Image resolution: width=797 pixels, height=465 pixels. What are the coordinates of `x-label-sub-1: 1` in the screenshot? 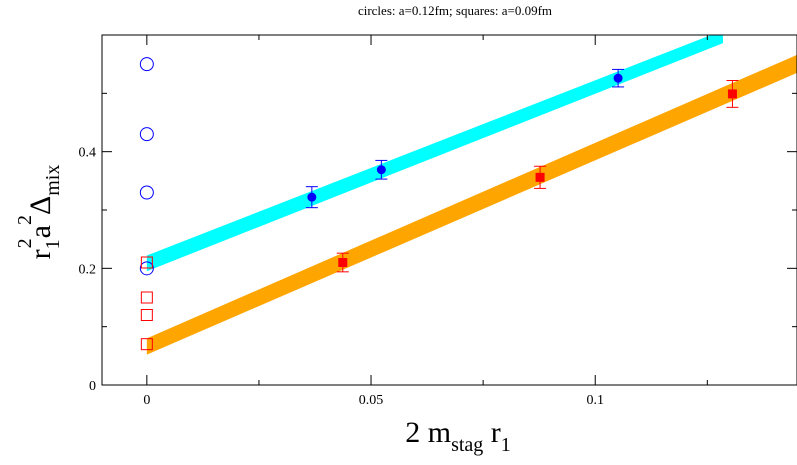 It's located at (506, 445).